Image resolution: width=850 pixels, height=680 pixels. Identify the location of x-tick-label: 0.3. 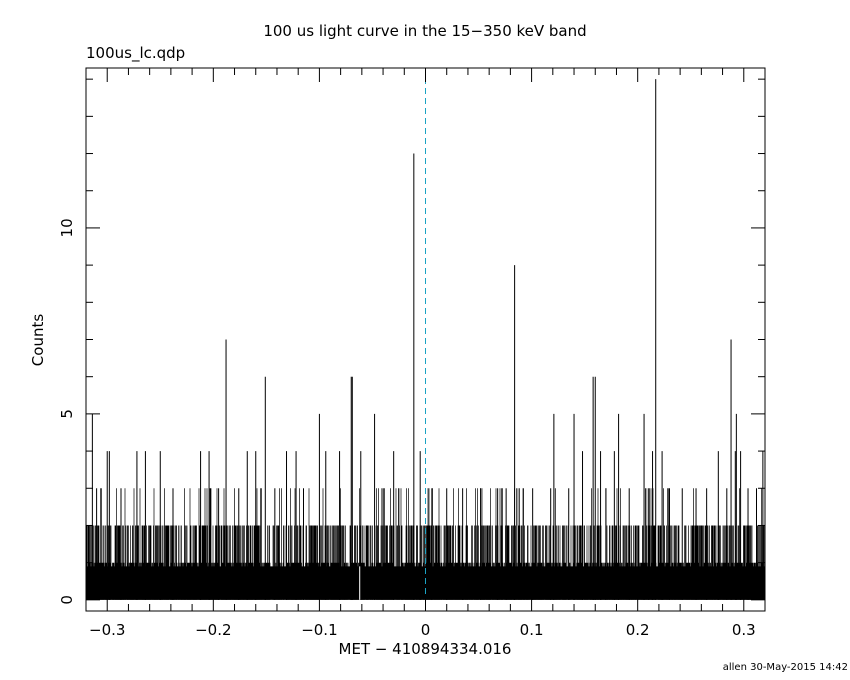
(744, 630).